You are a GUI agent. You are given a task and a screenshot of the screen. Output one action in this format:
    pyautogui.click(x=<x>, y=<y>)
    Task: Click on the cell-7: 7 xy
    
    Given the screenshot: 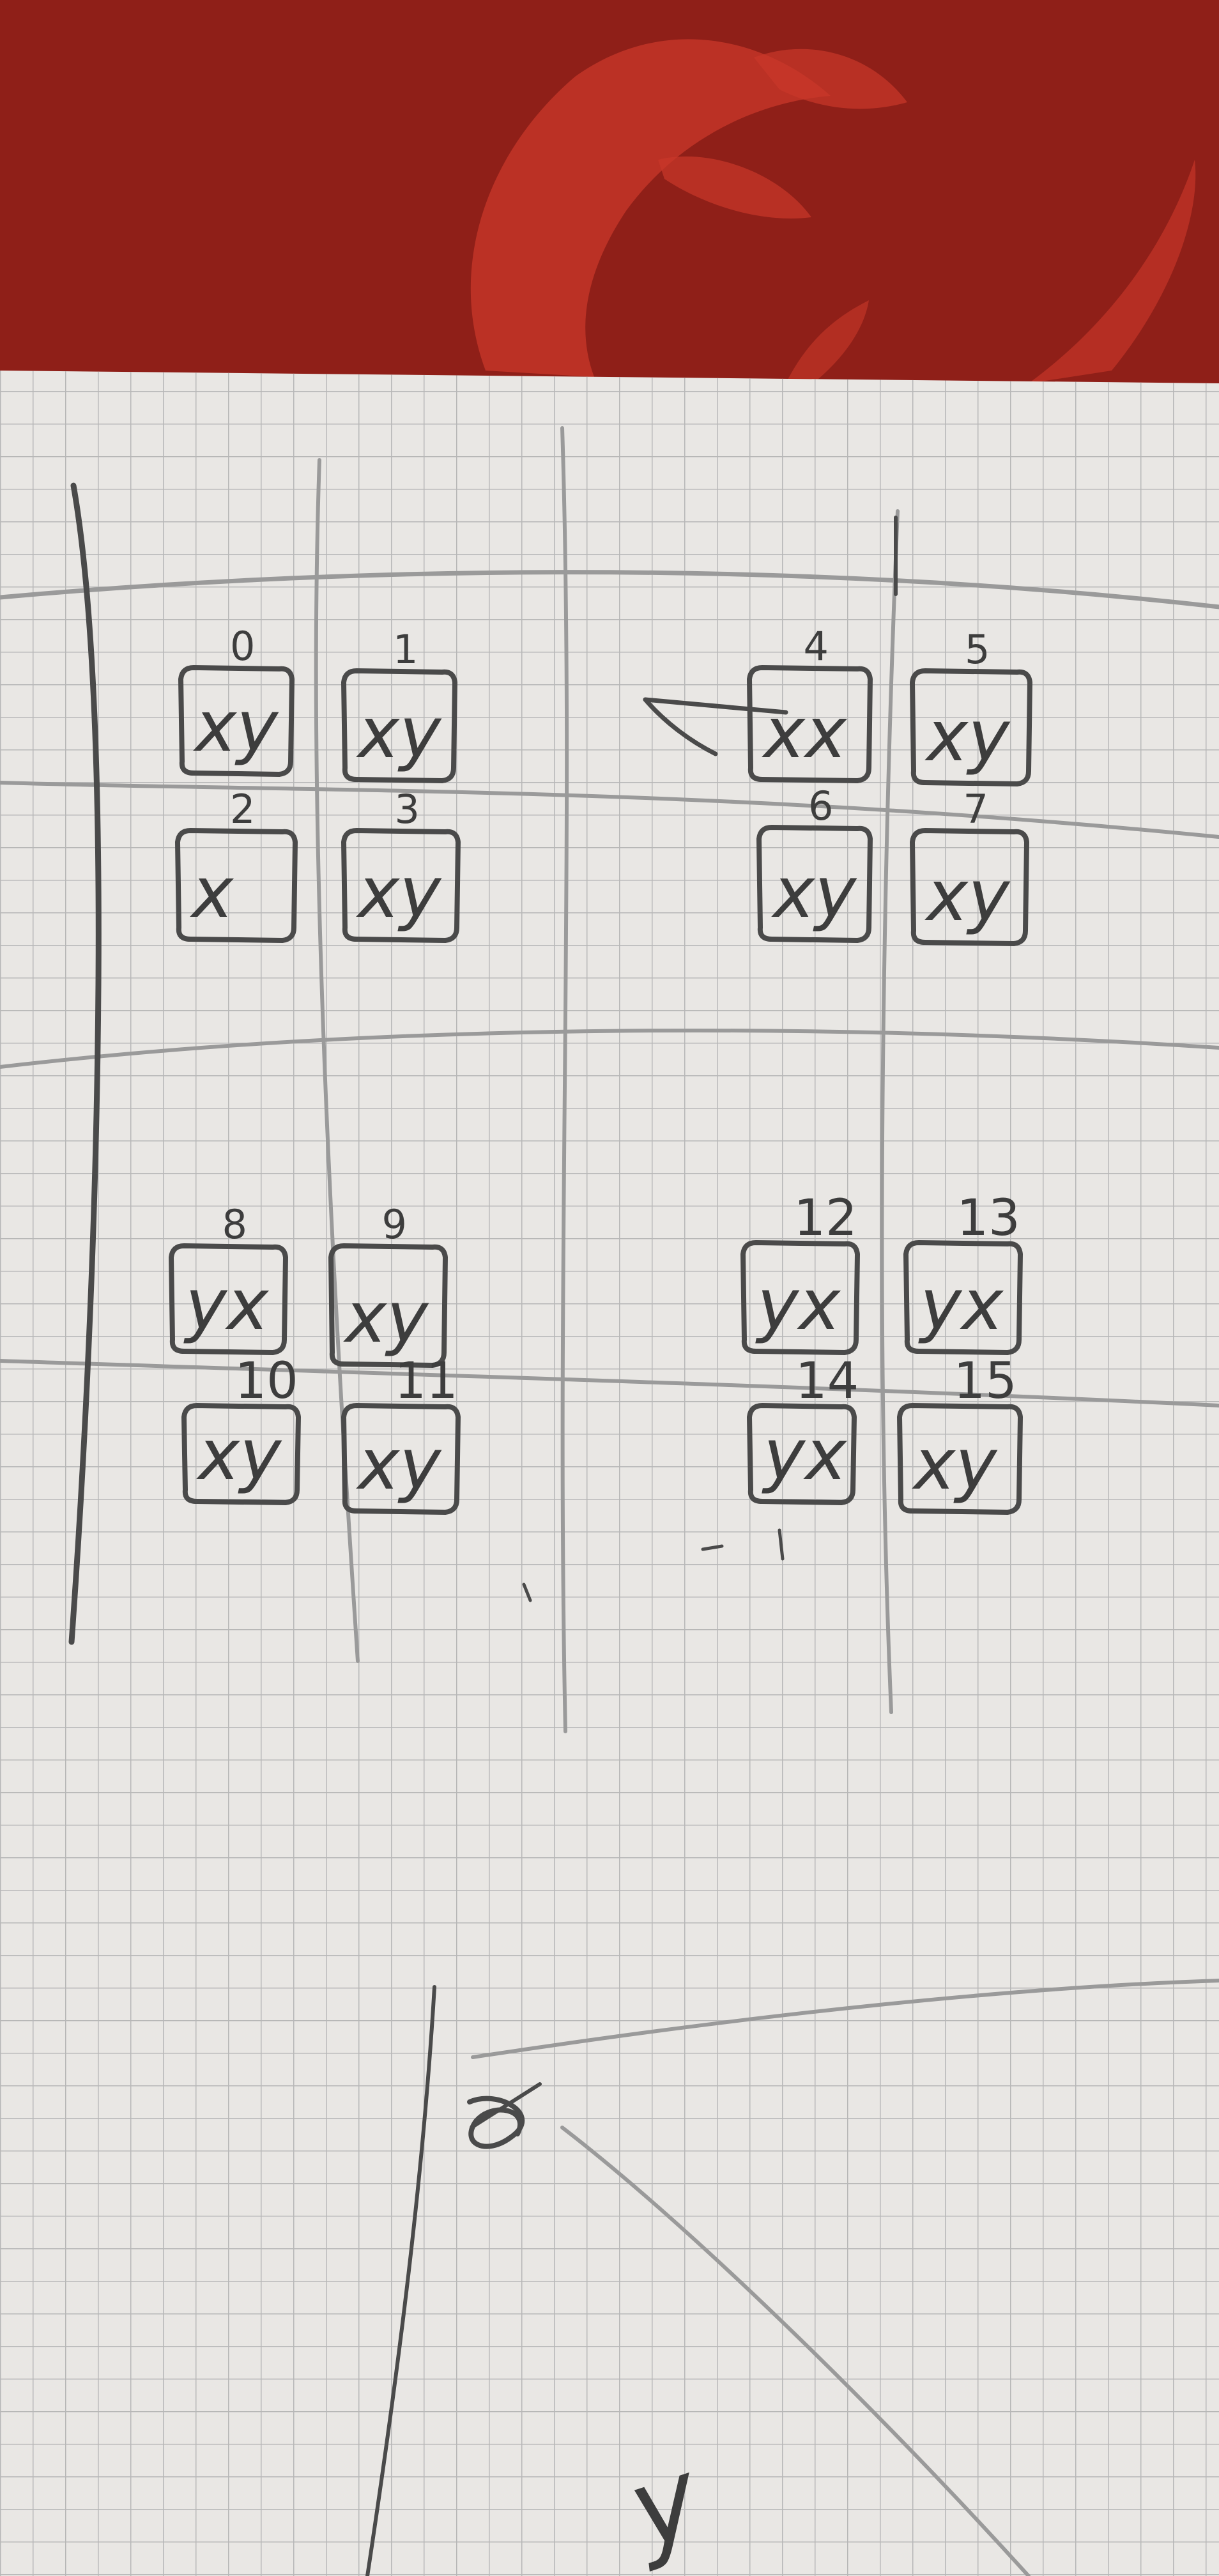 What is the action you would take?
    pyautogui.click(x=969, y=866)
    